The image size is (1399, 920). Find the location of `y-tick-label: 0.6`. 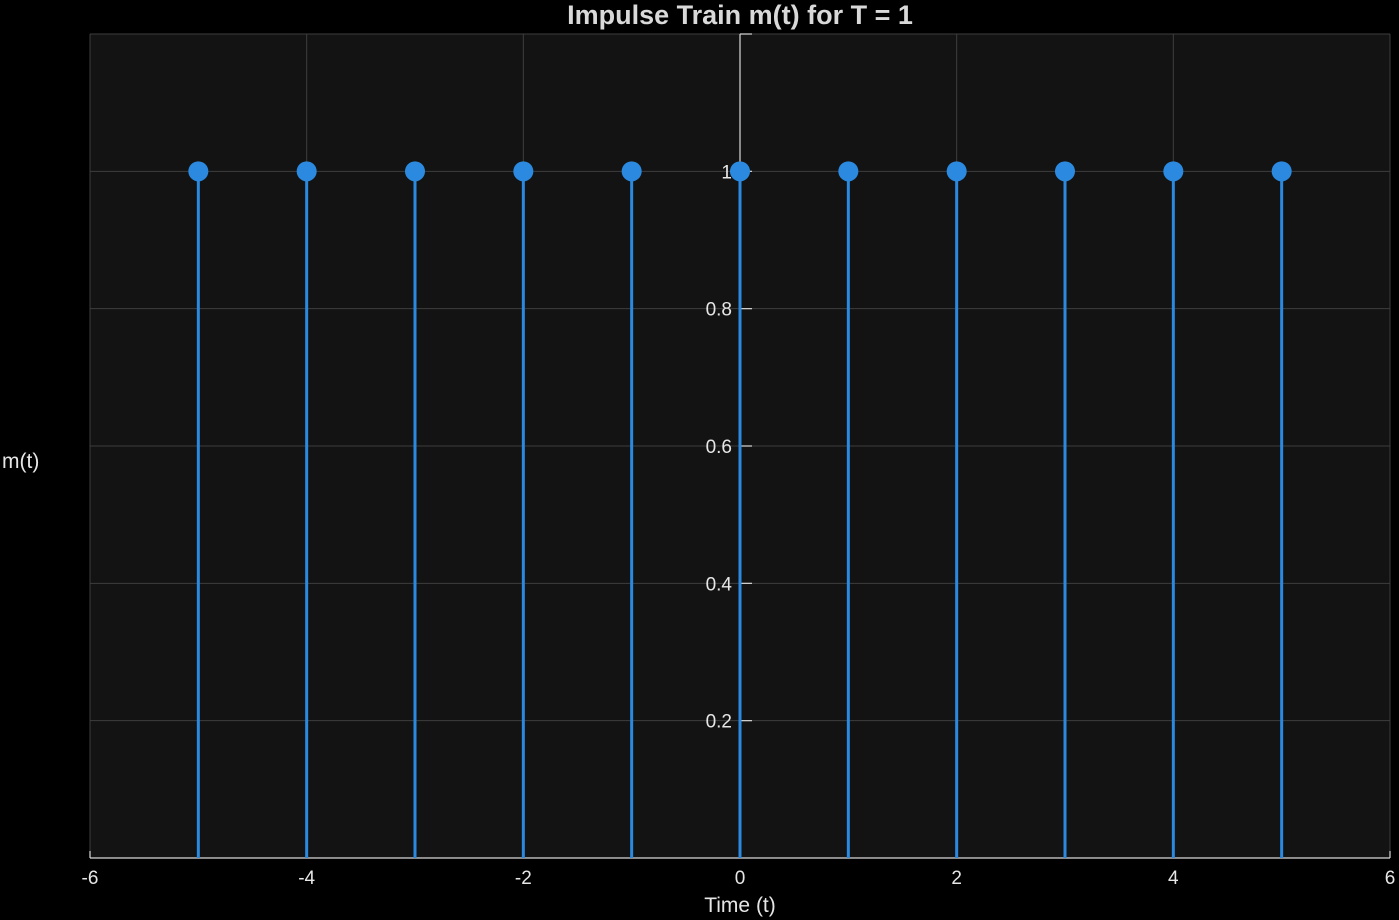

y-tick-label: 0.6 is located at coordinates (719, 447).